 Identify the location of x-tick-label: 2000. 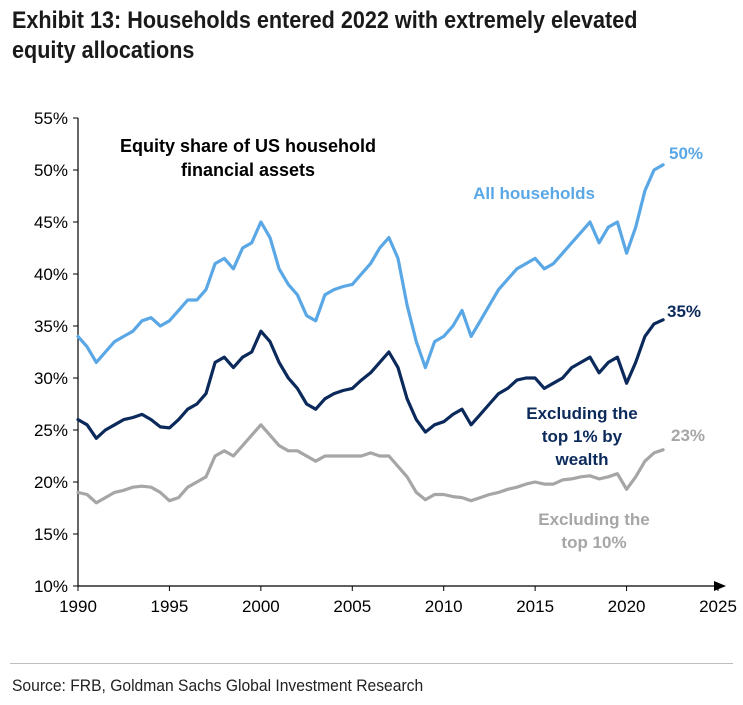
(261, 606).